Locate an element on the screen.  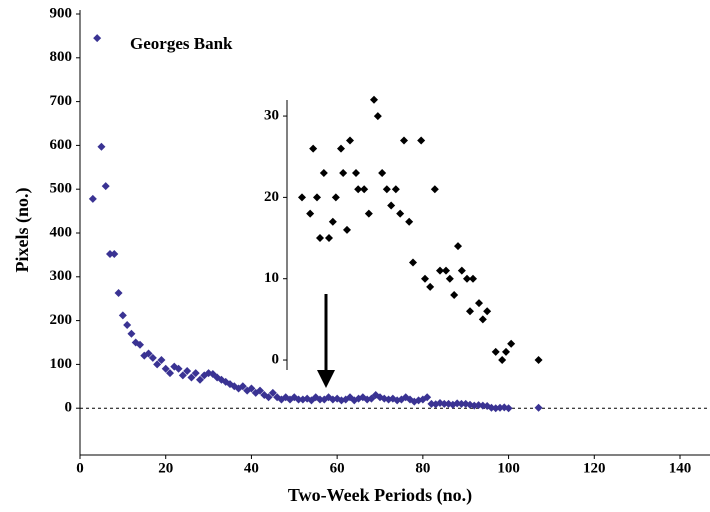
y-tick-label: 20 is located at coordinates (271, 197).